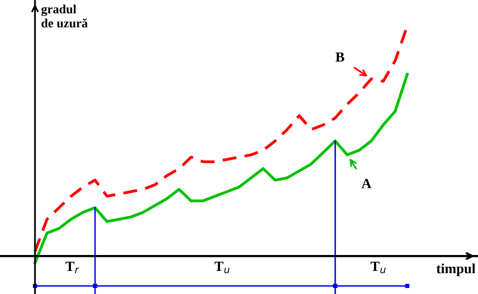  Describe the element at coordinates (456, 270) in the screenshot. I see `x-axis-title: timpul` at that location.